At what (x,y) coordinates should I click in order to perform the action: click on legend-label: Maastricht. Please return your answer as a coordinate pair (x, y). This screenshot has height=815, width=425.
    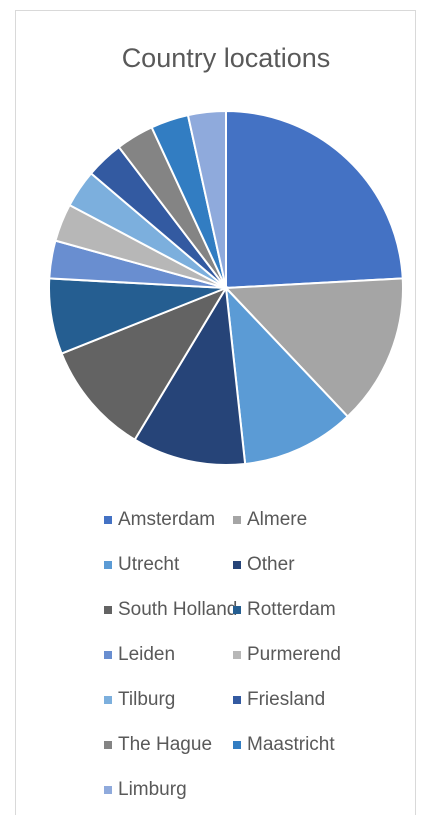
    Looking at the image, I should click on (291, 744).